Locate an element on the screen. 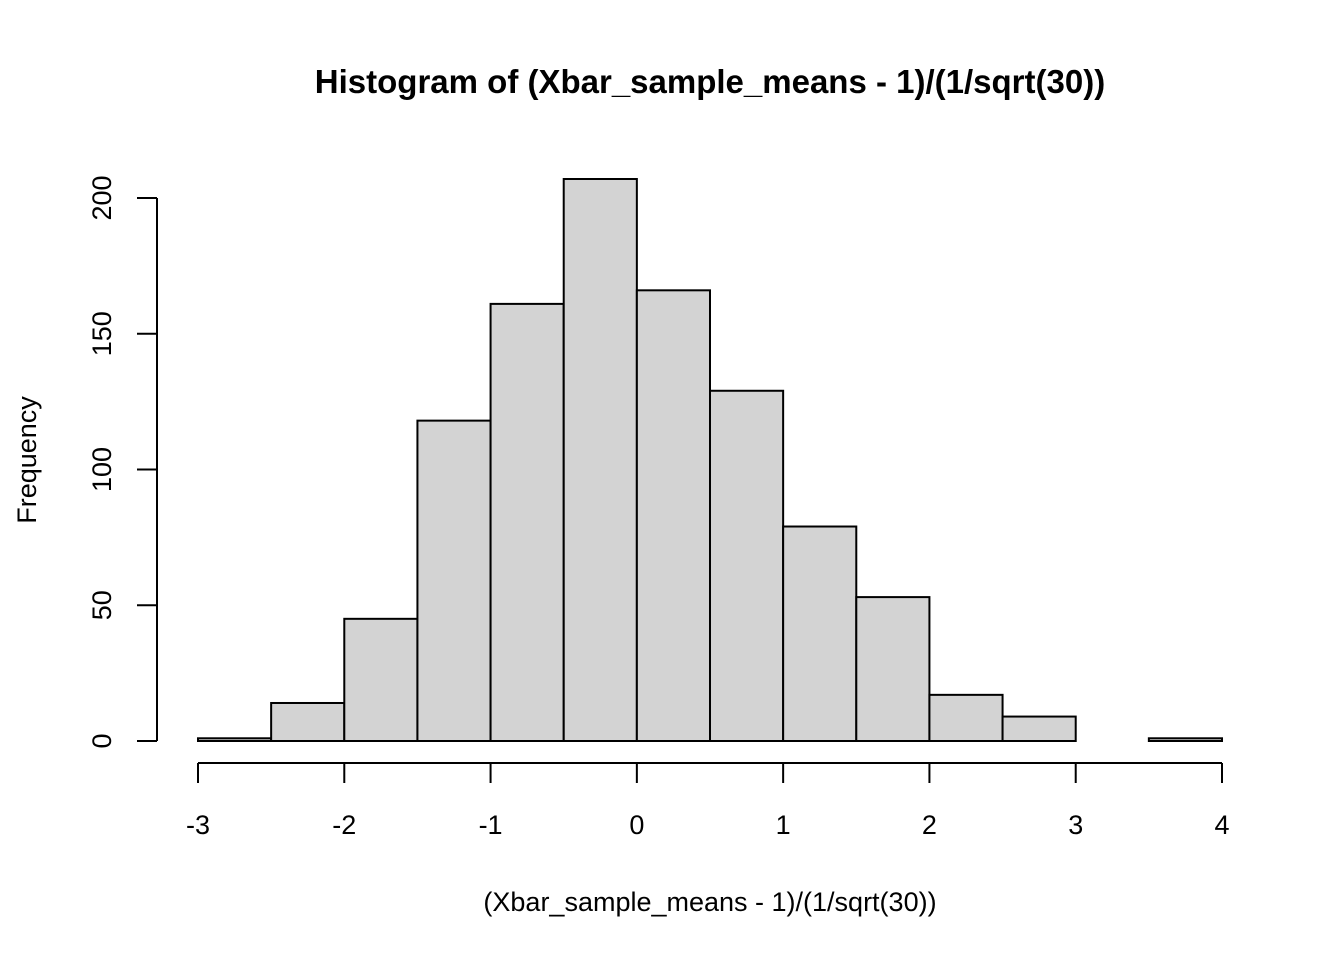 The height and width of the screenshot is (960, 1344). y-tick-label: 150 is located at coordinates (102, 333).